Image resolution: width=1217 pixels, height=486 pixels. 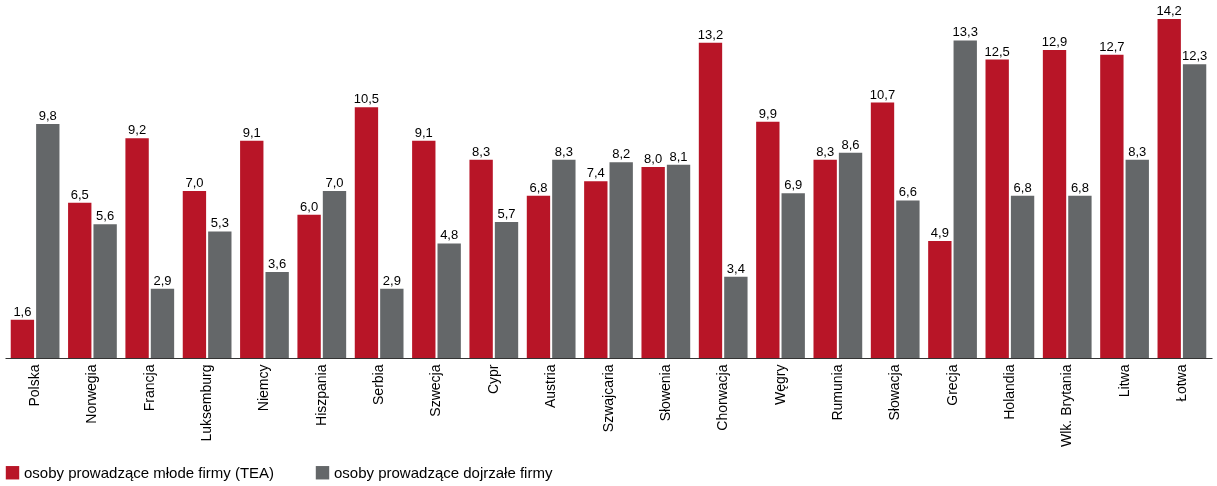 I want to click on legend-label: osoby prowadzące młode firmy (TEA), so click(x=149, y=472).